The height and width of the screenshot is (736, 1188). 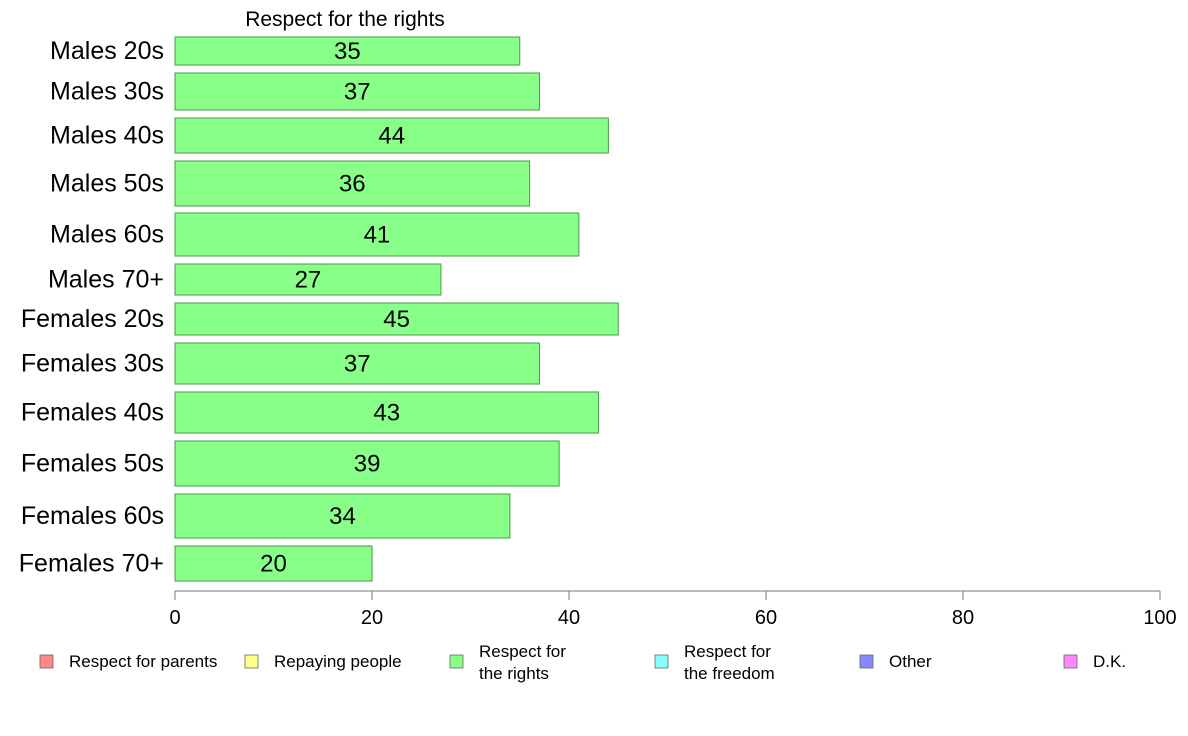 What do you see at coordinates (107, 136) in the screenshot?
I see `category-label: Males 40s` at bounding box center [107, 136].